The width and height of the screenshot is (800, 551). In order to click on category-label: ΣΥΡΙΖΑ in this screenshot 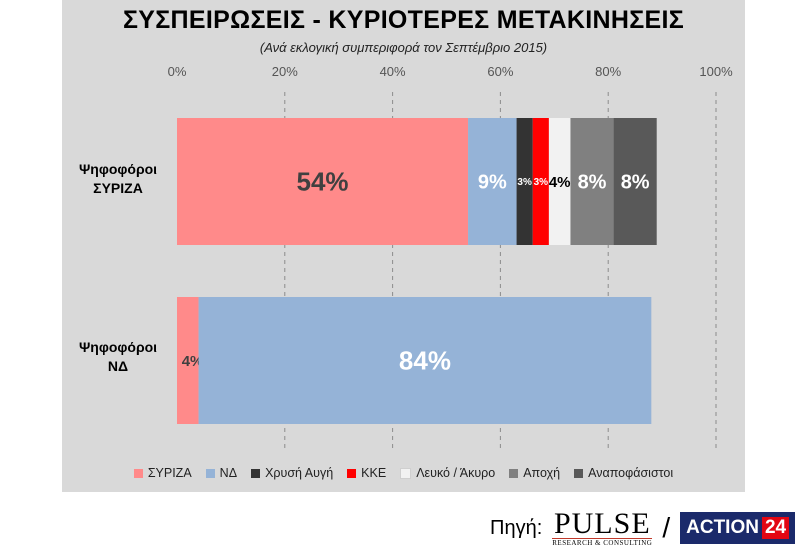, I will do `click(118, 188)`.